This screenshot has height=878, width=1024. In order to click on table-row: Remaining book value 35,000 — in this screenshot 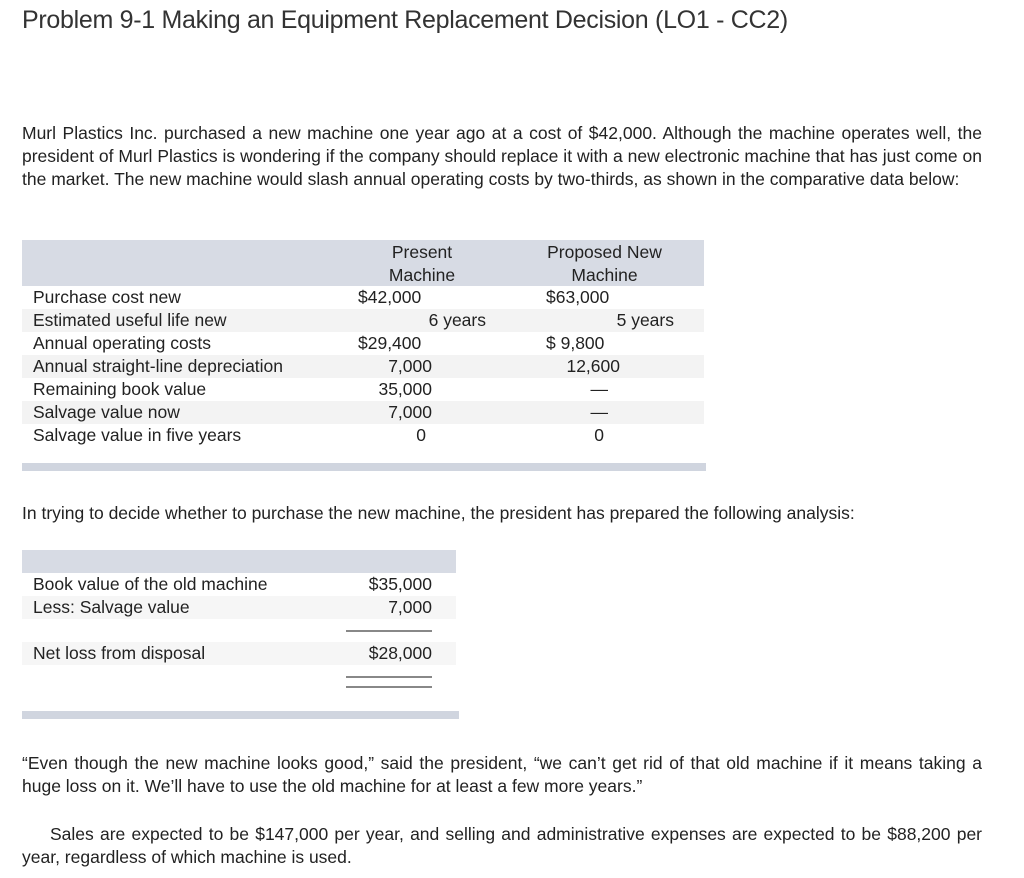, I will do `click(363, 389)`.